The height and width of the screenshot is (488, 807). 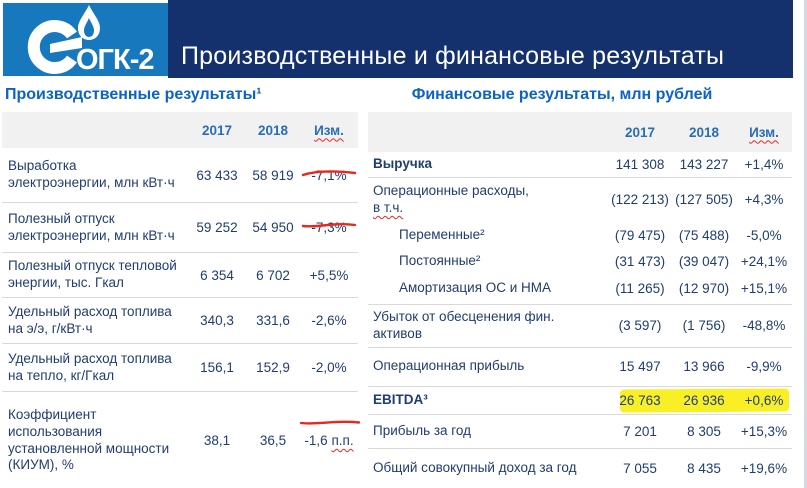 I want to click on value-2018: 8 305, so click(x=704, y=431).